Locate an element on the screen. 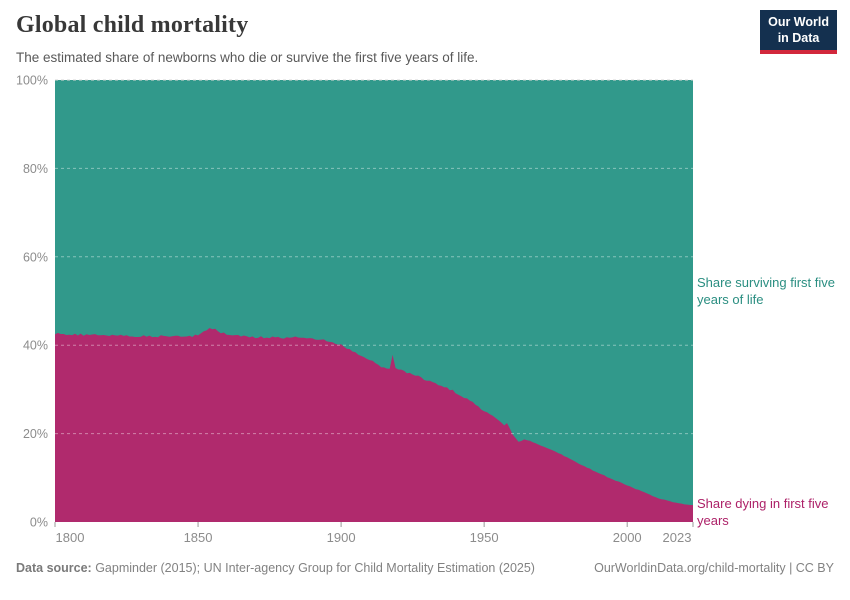  x-axis-tick-label: 2000 is located at coordinates (627, 537).